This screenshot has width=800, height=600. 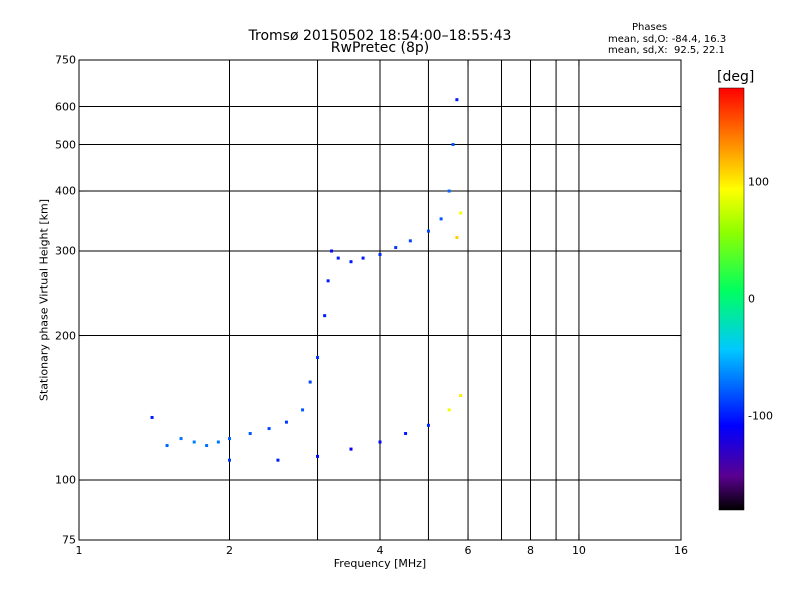 I want to click on x-axis-label: Frequency [MHz], so click(x=380, y=563).